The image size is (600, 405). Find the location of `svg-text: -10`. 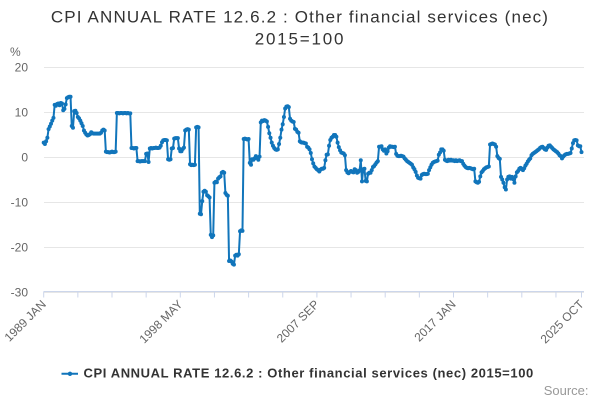

svg-text: -10 is located at coordinates (20, 203).